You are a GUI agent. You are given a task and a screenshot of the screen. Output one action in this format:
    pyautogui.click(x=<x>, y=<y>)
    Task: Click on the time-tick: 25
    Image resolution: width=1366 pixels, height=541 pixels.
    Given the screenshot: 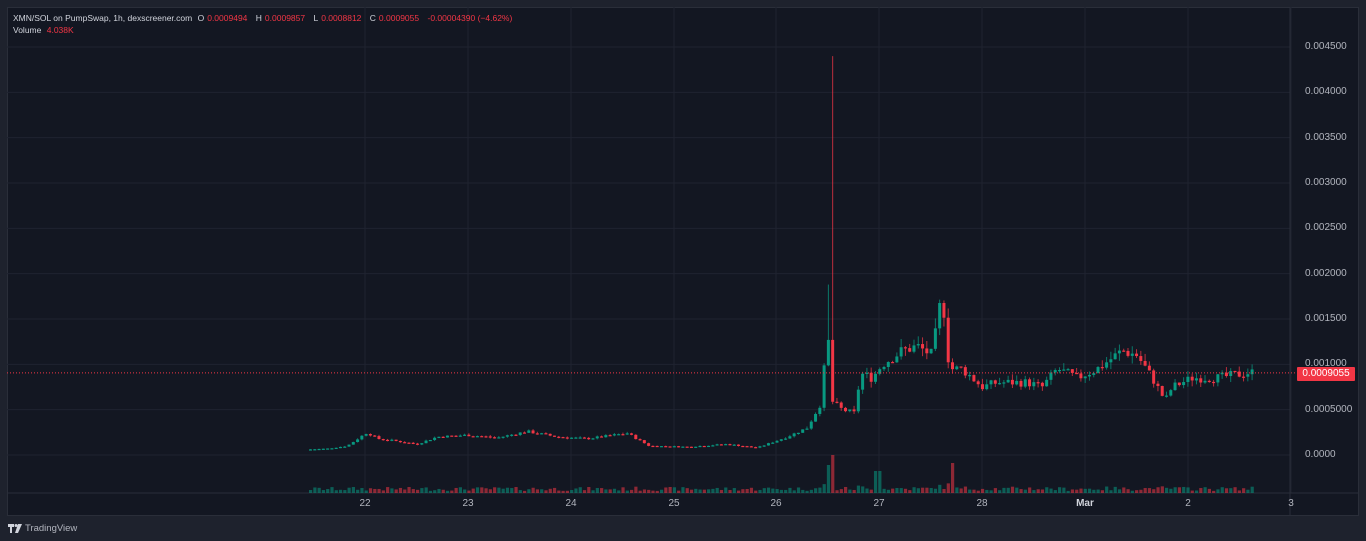 What is the action you would take?
    pyautogui.click(x=674, y=503)
    